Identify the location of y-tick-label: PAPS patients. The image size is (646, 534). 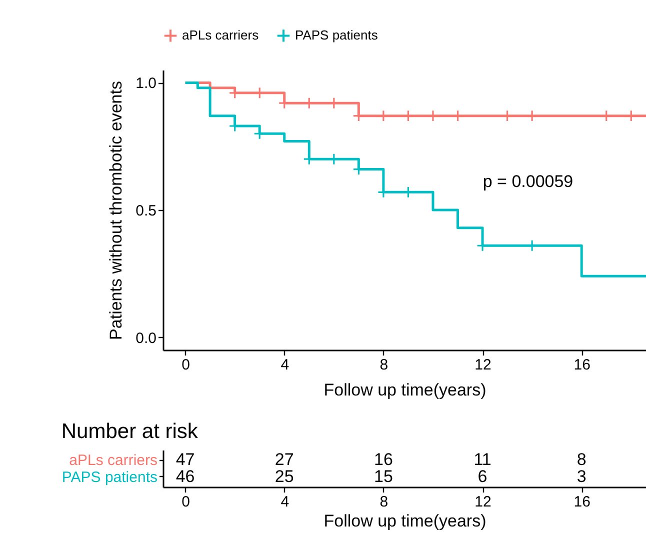
(110, 477).